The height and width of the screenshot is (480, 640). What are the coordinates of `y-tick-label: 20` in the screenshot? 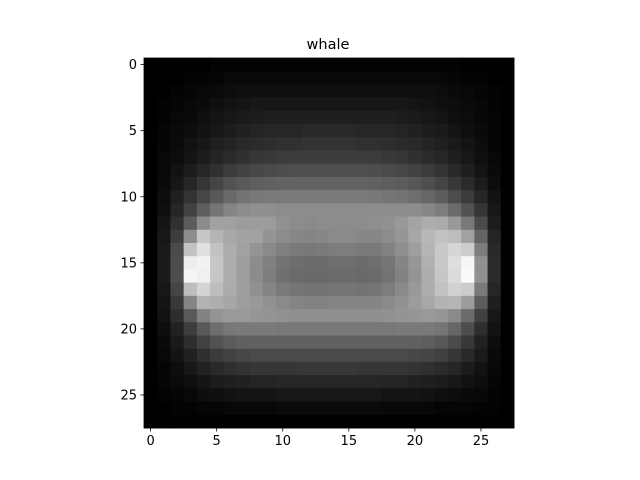 It's located at (128, 329).